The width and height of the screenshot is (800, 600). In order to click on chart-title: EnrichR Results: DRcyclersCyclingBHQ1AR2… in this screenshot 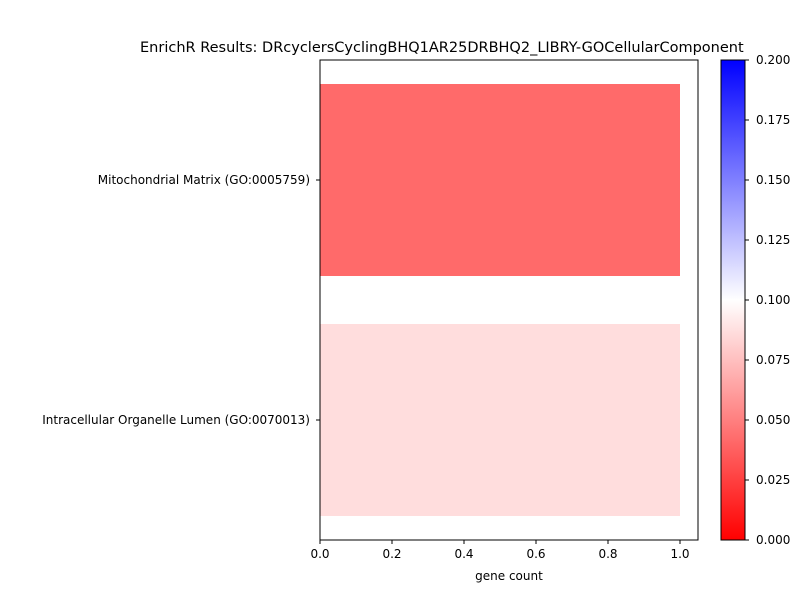, I will do `click(442, 48)`.